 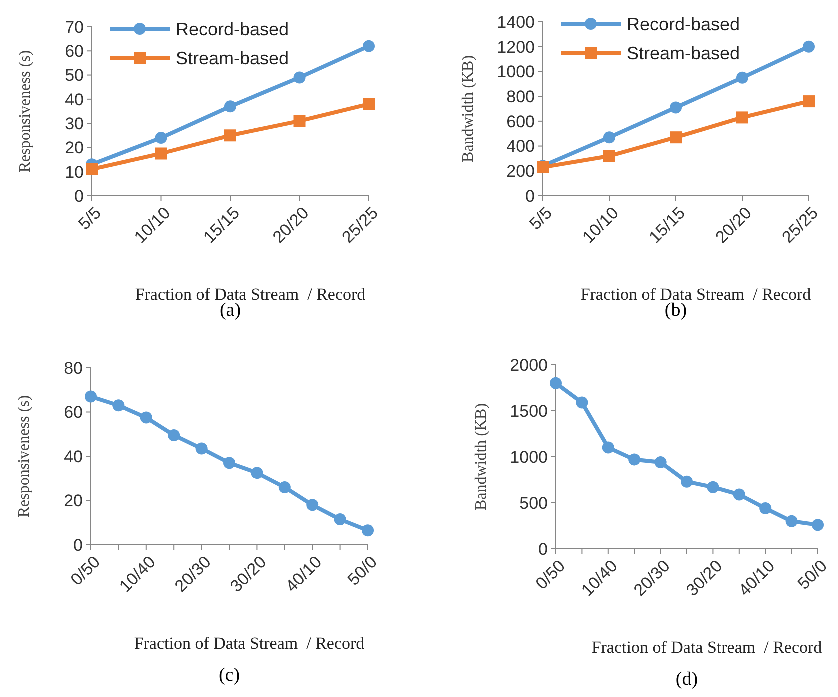 I want to click on y-tick-label: 50, so click(x=74, y=76).